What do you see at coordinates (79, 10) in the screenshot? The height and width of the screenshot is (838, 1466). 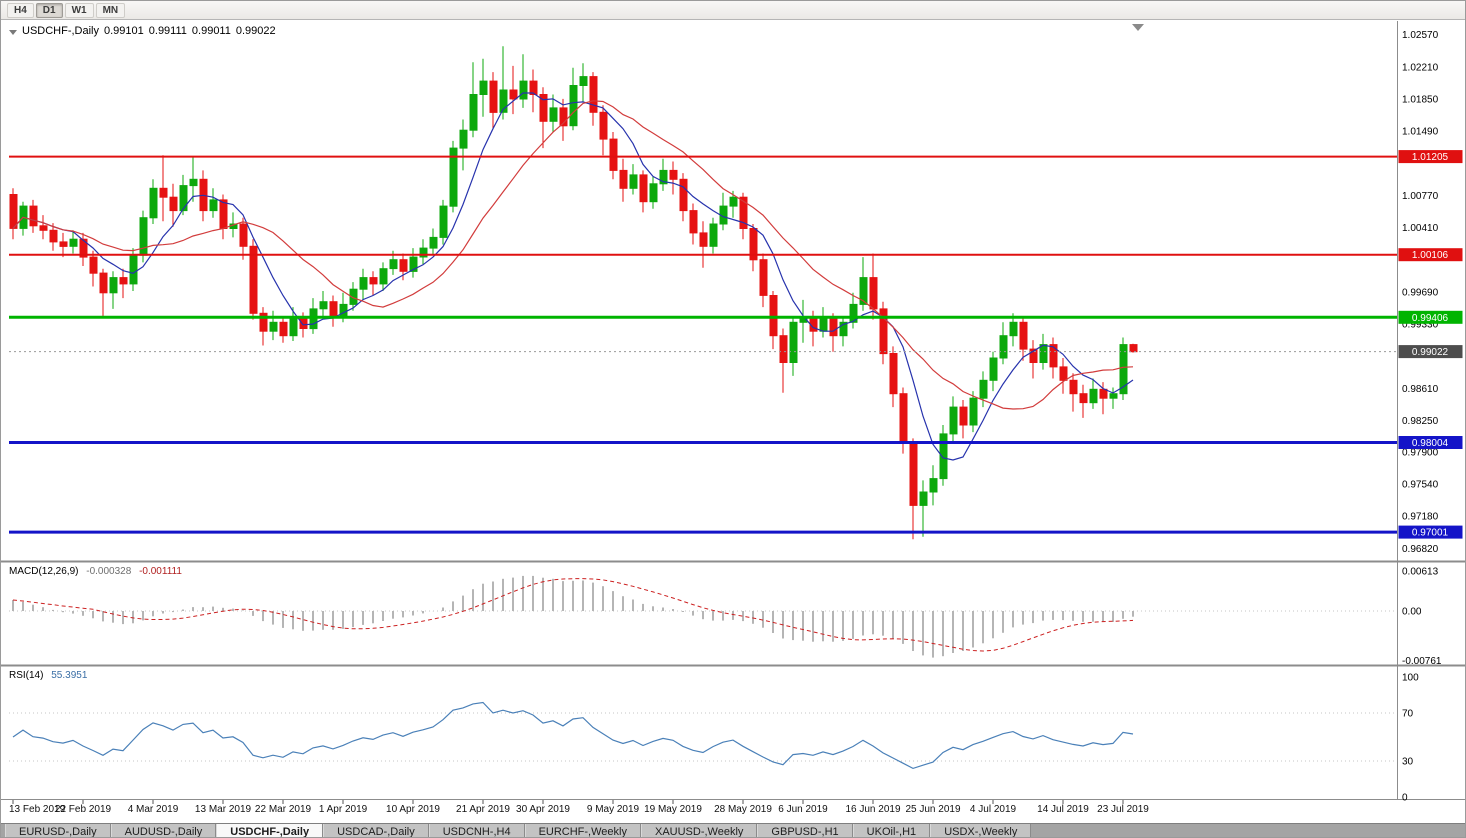 I see `timeframe-w1-button: W1` at bounding box center [79, 10].